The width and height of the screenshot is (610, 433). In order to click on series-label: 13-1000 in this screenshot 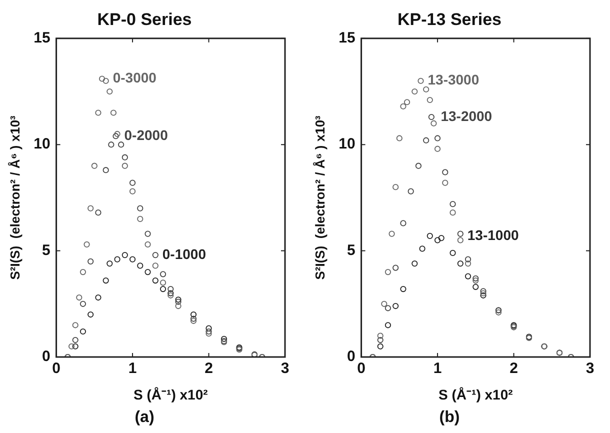, I will do `click(493, 234)`.